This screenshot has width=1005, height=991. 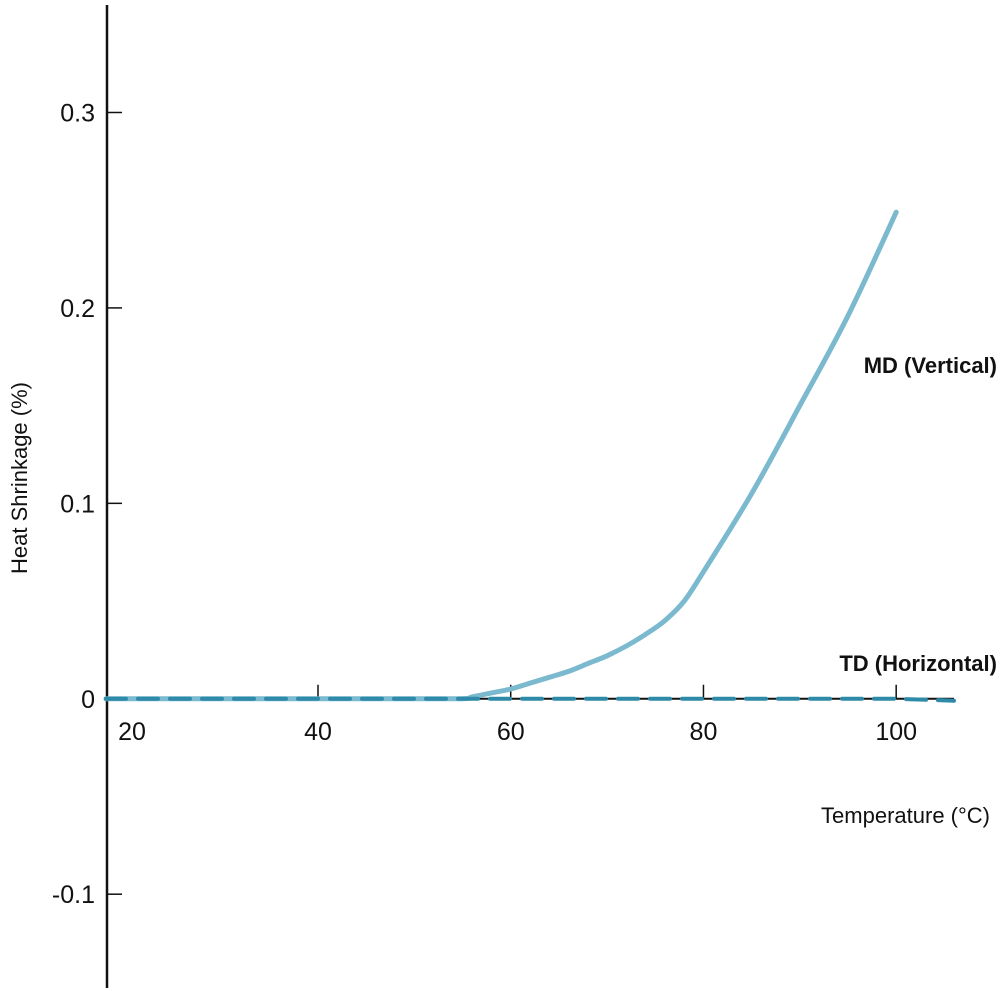 I want to click on x-tick-label: 40, so click(x=318, y=732).